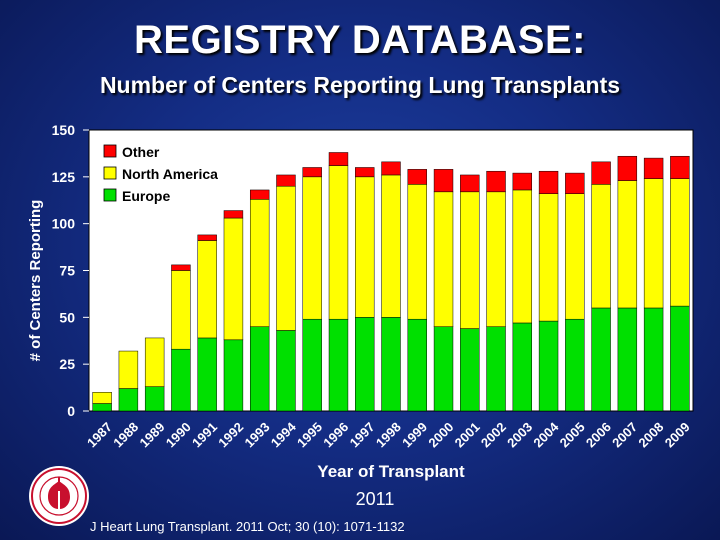  What do you see at coordinates (286, 258) in the screenshot?
I see `bar-north-america-1994` at bounding box center [286, 258].